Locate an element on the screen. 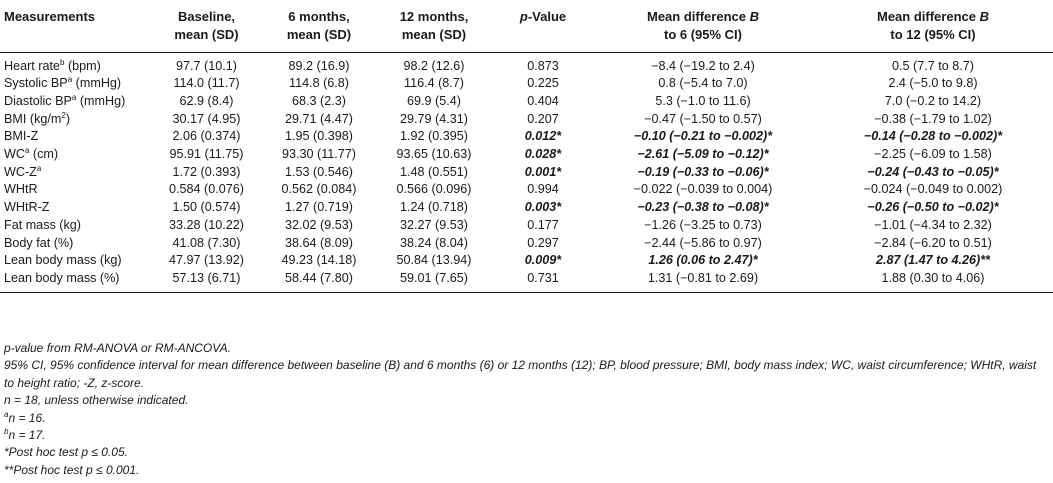  cell-p-value: 0.404 is located at coordinates (543, 100).